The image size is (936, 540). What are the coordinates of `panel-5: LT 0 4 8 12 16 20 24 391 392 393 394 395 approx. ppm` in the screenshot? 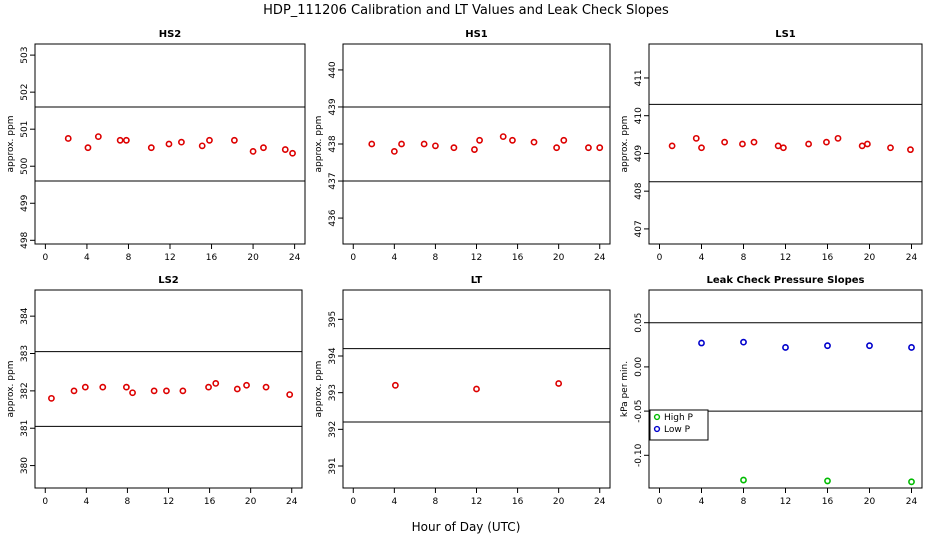 It's located at (462, 391).